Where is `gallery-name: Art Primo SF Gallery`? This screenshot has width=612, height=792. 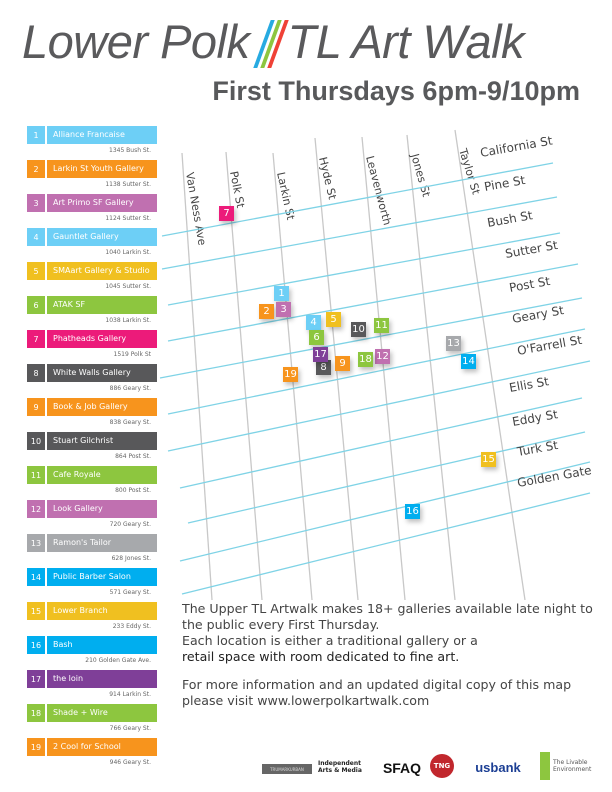 gallery-name: Art Primo SF Gallery is located at coordinates (102, 203).